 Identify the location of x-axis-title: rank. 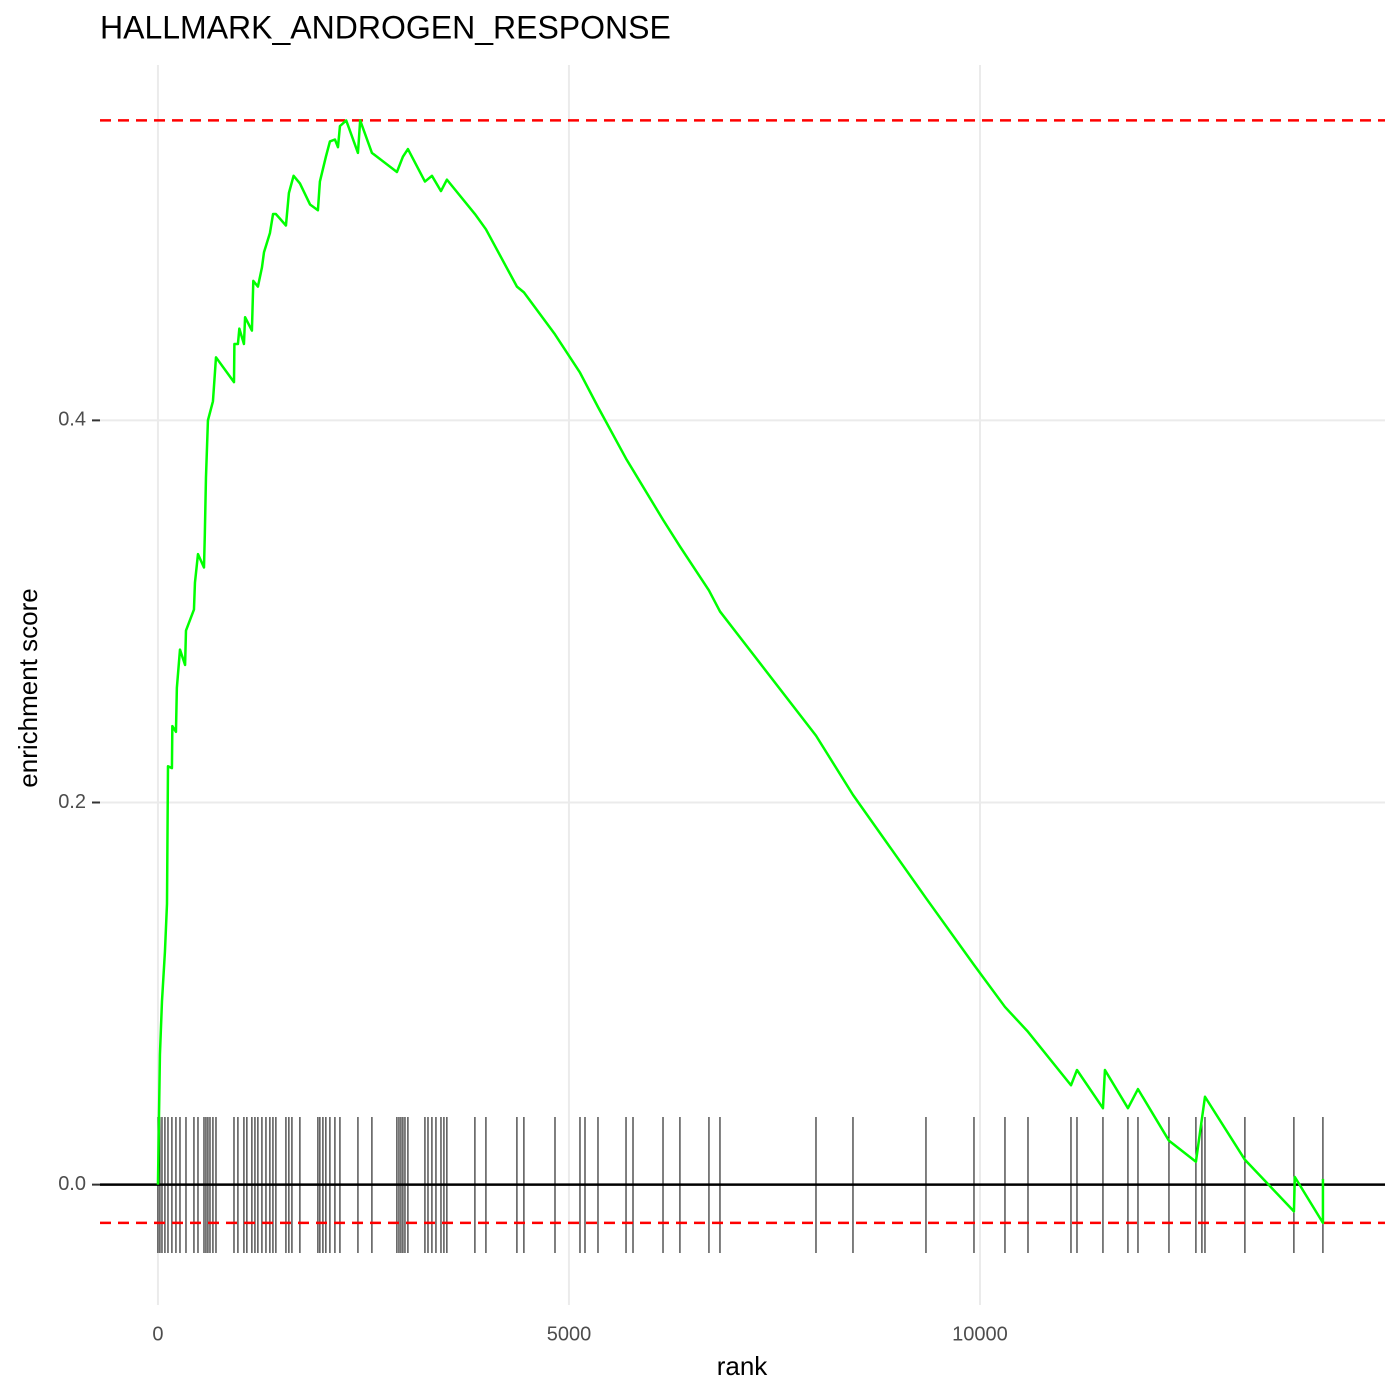
(743, 1366).